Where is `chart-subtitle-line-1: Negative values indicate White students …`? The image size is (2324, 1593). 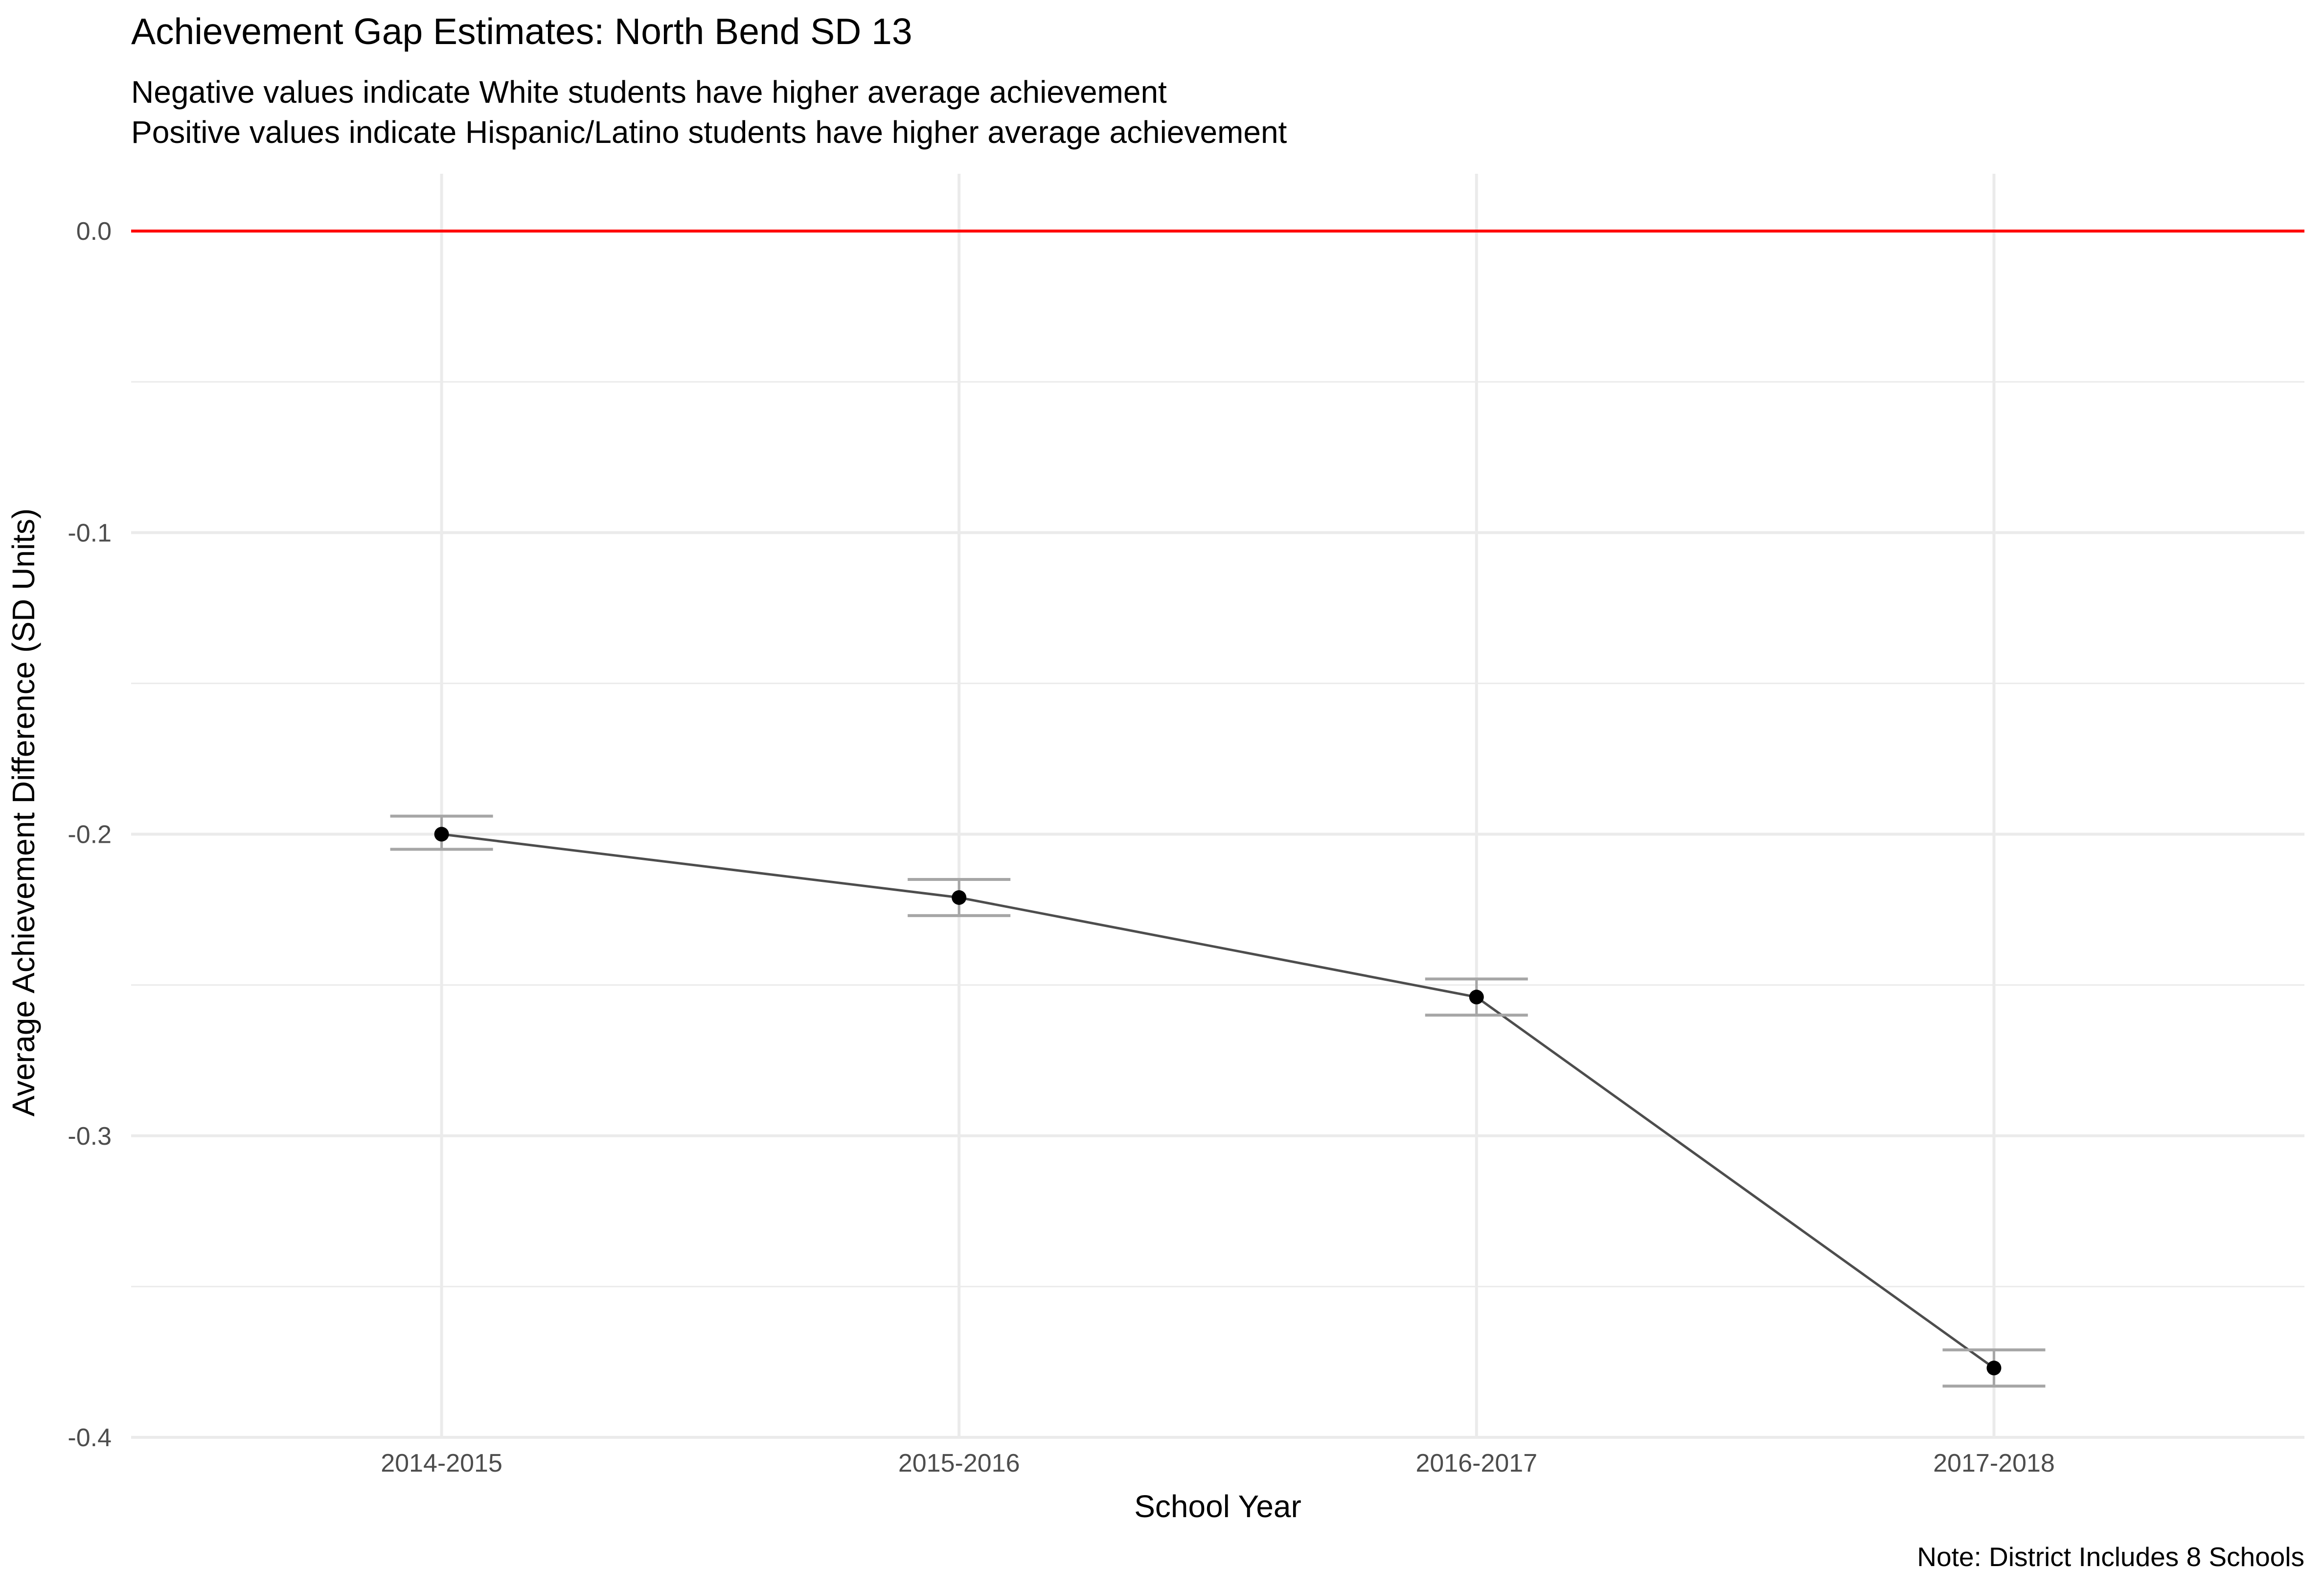 chart-subtitle-line-1: Negative values indicate White students … is located at coordinates (649, 92).